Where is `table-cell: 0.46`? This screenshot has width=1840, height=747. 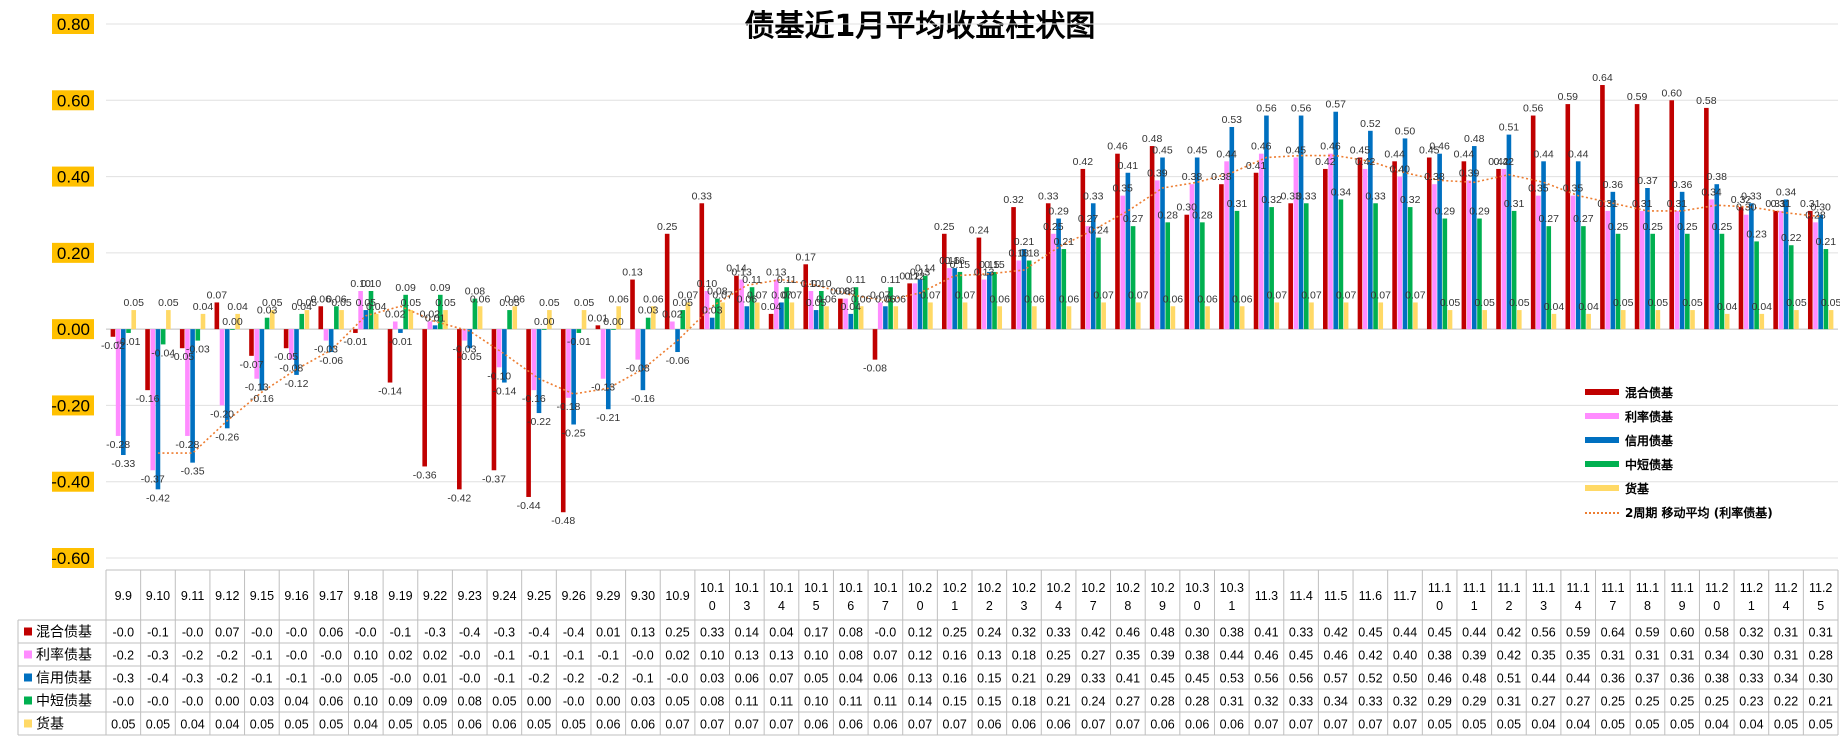
table-cell: 0.46 is located at coordinates (1439, 679).